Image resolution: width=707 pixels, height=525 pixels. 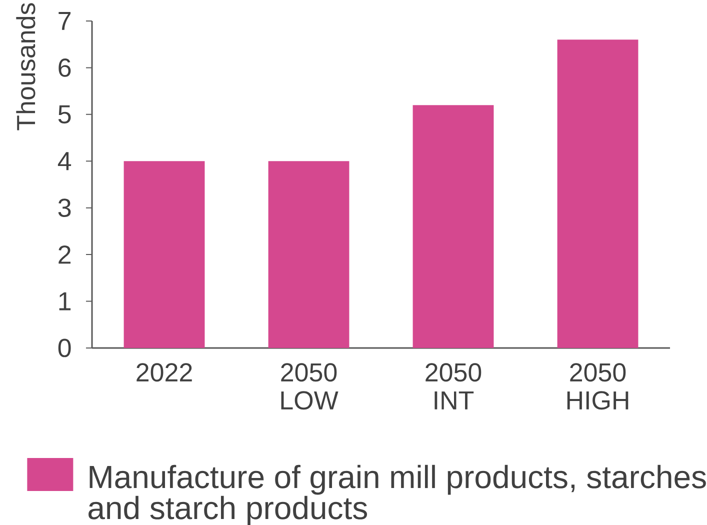 What do you see at coordinates (64, 208) in the screenshot?
I see `y-tick-label: 3` at bounding box center [64, 208].